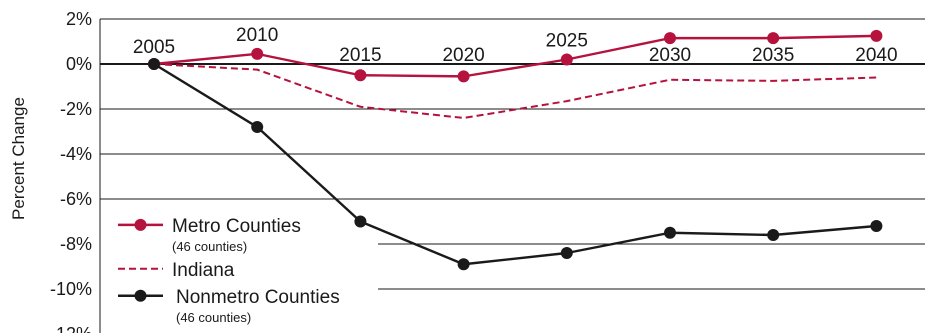  What do you see at coordinates (76, 109) in the screenshot?
I see `y-tick-label: -2%` at bounding box center [76, 109].